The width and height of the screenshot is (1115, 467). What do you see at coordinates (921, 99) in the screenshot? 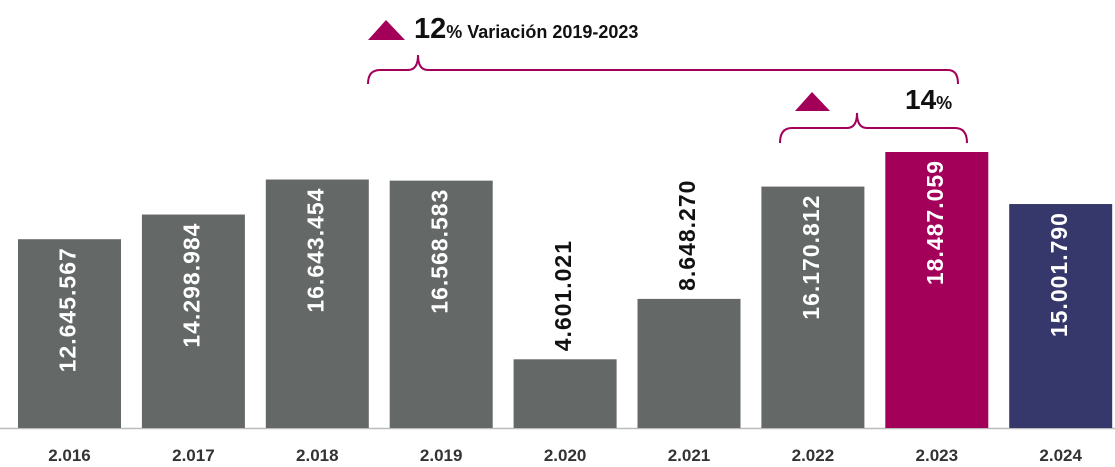
I see `annotation-number: 14` at bounding box center [921, 99].